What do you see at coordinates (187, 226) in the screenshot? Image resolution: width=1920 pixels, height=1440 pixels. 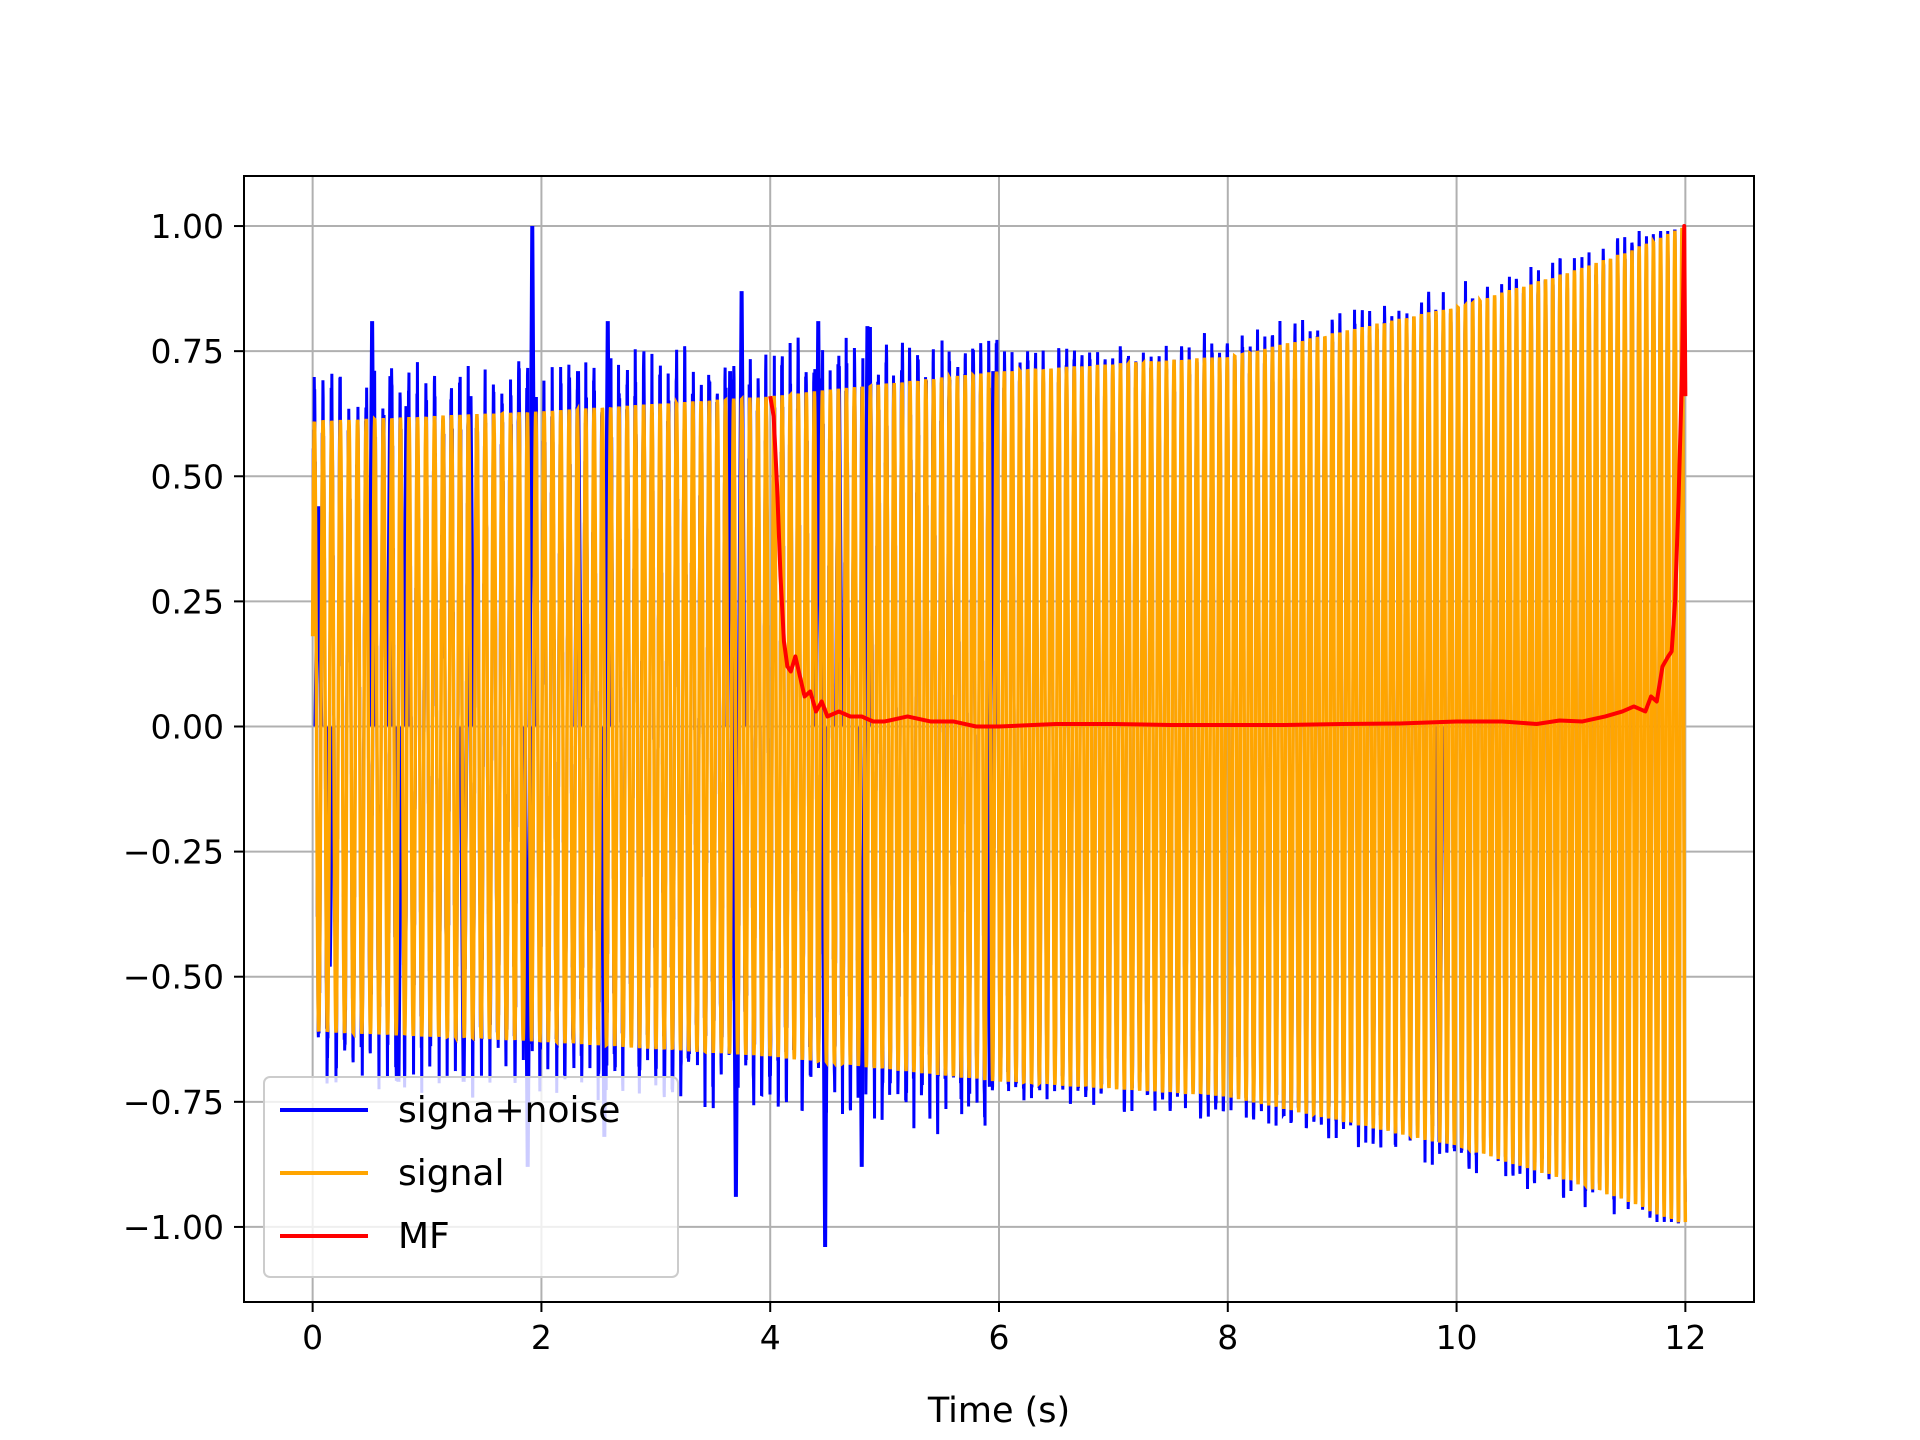 I see `y-tick-label: 1.00` at bounding box center [187, 226].